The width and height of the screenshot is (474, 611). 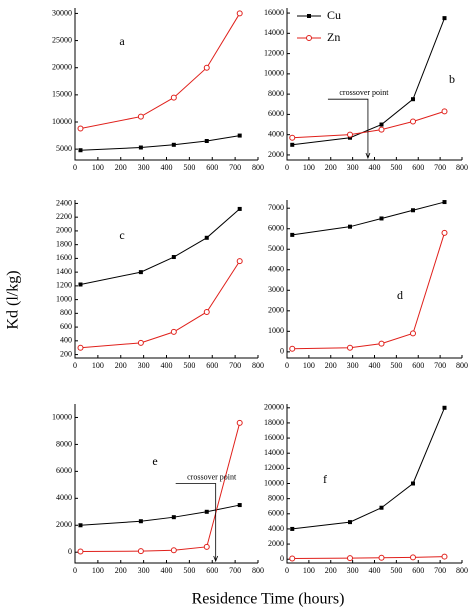 What do you see at coordinates (276, 289) in the screenshot?
I see `y-tick-label: 3000` at bounding box center [276, 289].